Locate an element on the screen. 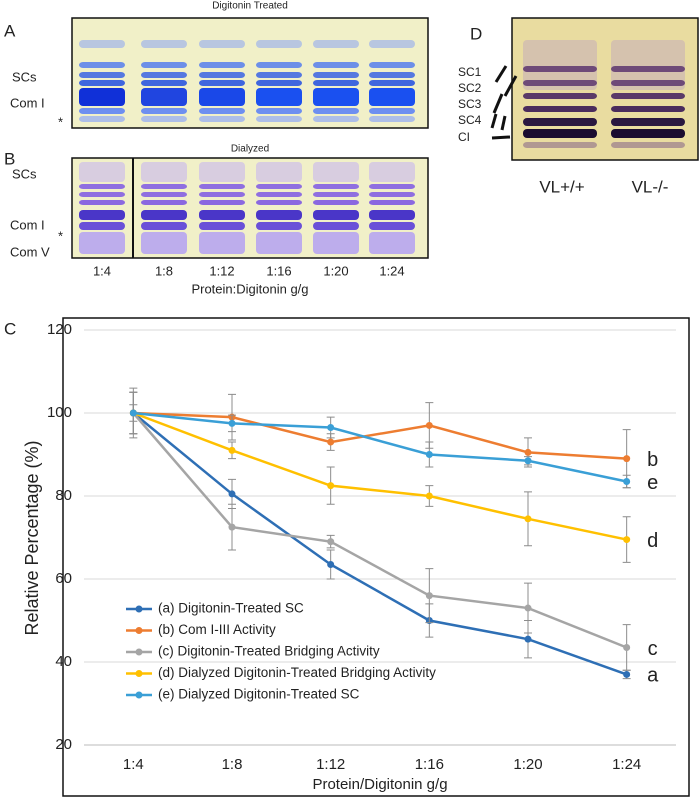 The image size is (700, 802). x-axis-title: Protein/Digitonin g/g is located at coordinates (379, 784).